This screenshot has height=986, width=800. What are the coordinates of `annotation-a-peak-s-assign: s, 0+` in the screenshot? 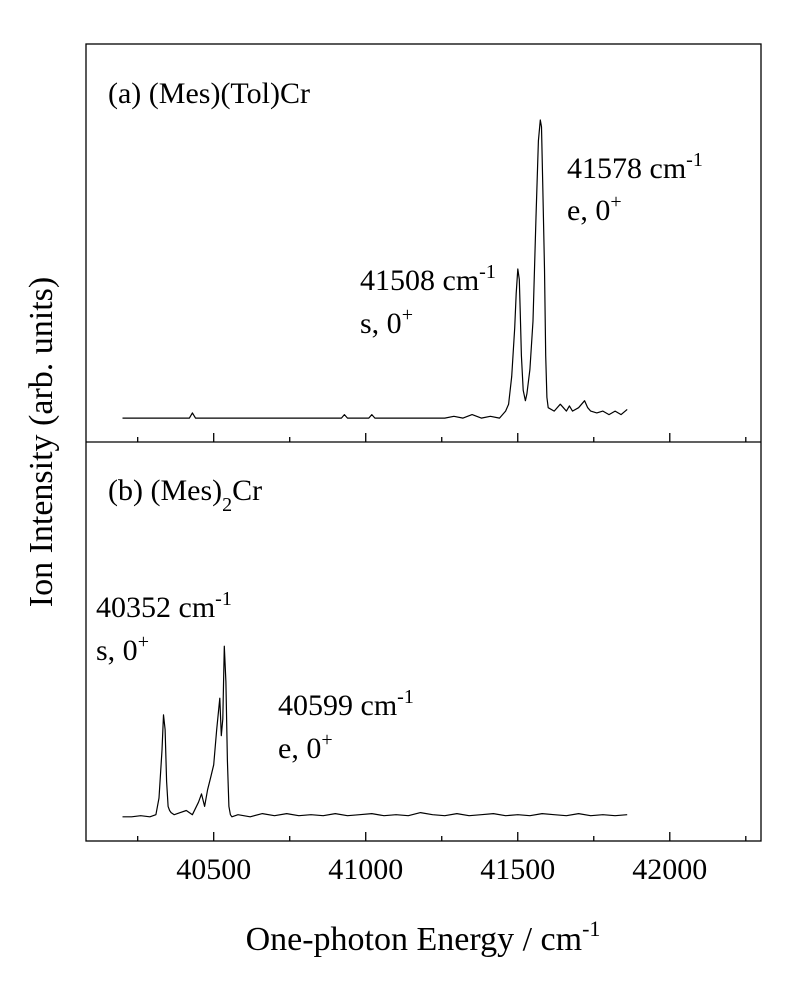 It's located at (386, 322).